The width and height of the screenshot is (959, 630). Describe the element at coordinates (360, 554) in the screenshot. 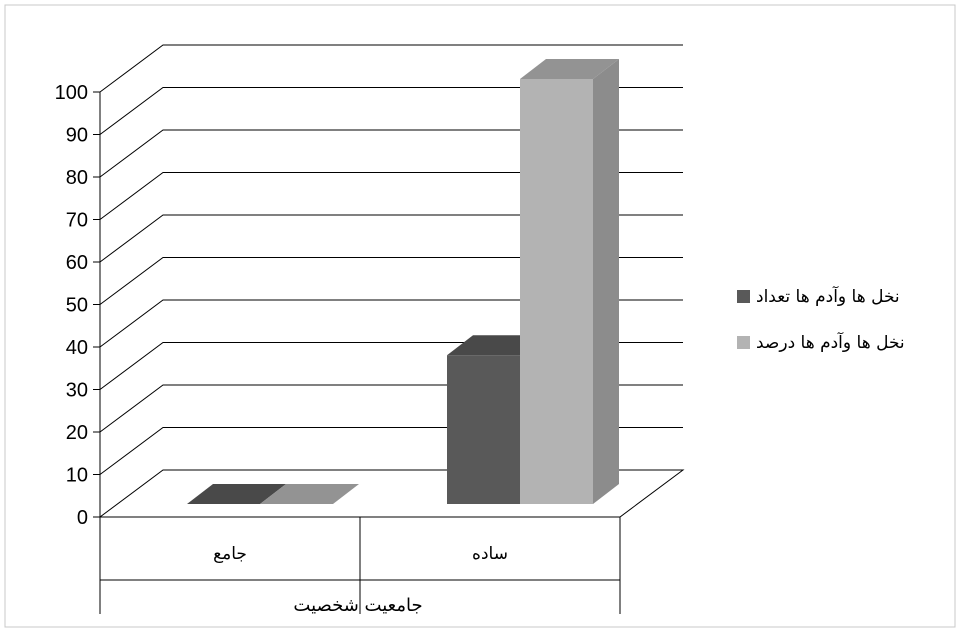

I see `category-labels: جامع ساده` at that location.